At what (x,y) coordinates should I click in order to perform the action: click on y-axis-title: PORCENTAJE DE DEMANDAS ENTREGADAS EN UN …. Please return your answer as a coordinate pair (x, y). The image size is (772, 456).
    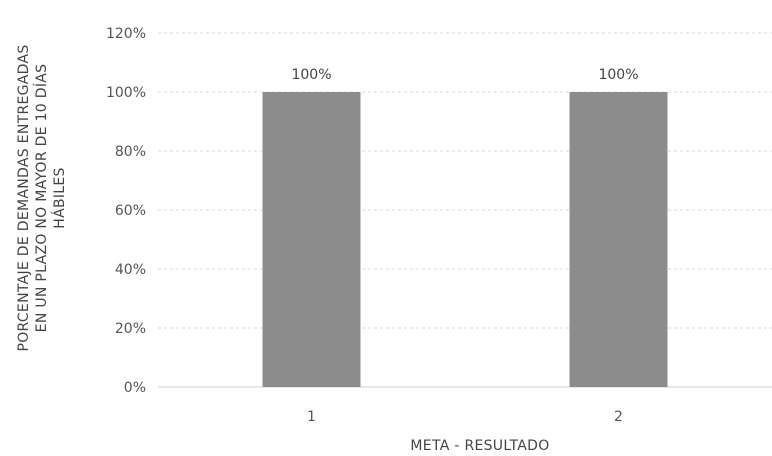
    Looking at the image, I should click on (42, 197).